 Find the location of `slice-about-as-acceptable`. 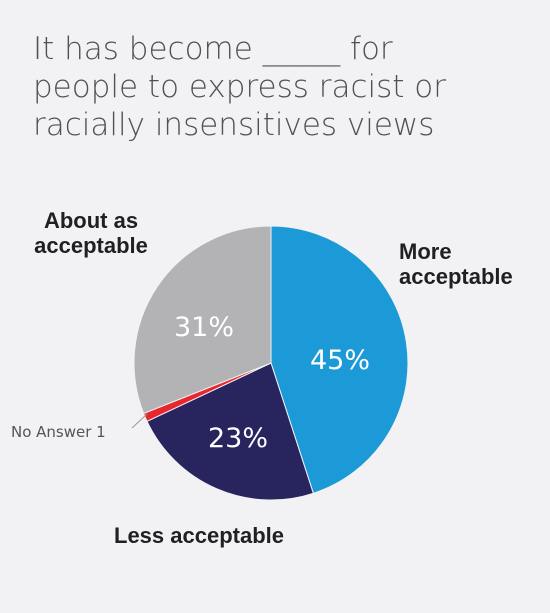

slice-about-as-acceptable is located at coordinates (202, 320).